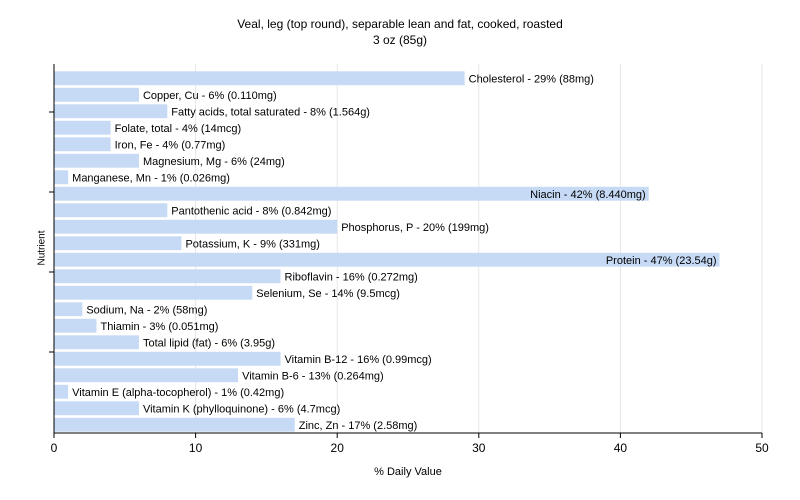  I want to click on x-tick-label: 0, so click(54, 448).